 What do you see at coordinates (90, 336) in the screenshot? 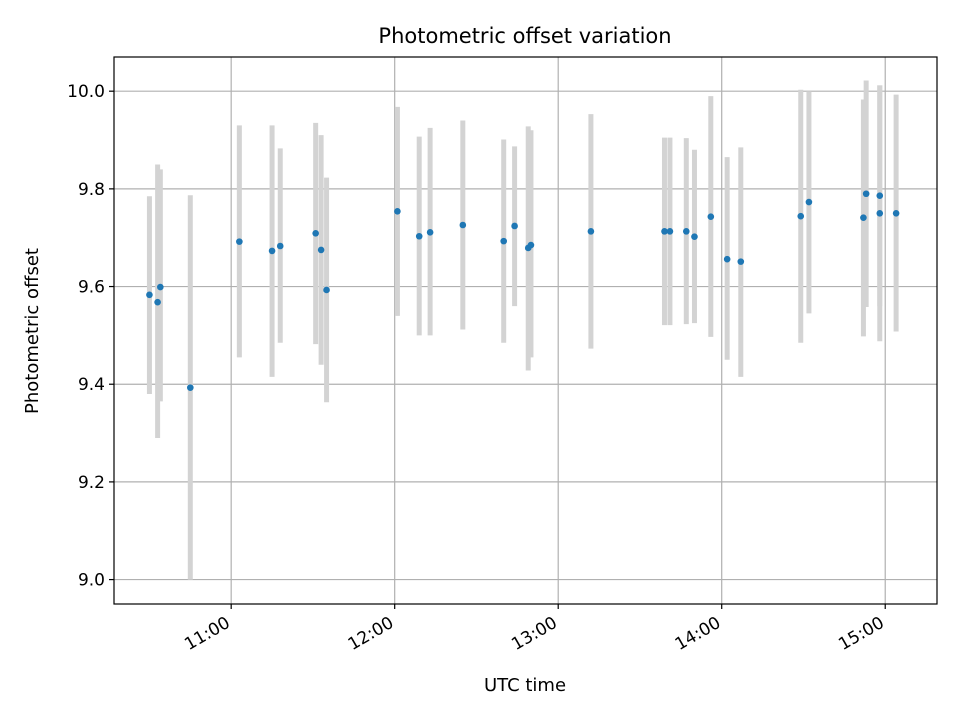
I see `y-axis-ticks: 9.0 9.2 9.4 9.6 9.8 10.0` at bounding box center [90, 336].